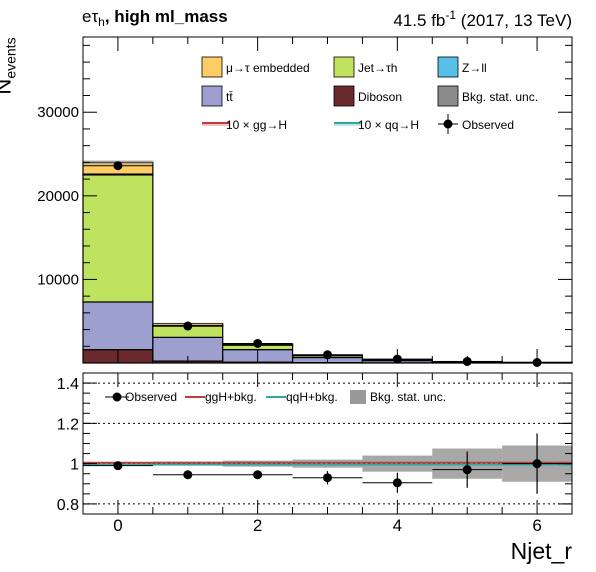  What do you see at coordinates (151, 397) in the screenshot?
I see `ratio-legend-label-0: Observed` at bounding box center [151, 397].